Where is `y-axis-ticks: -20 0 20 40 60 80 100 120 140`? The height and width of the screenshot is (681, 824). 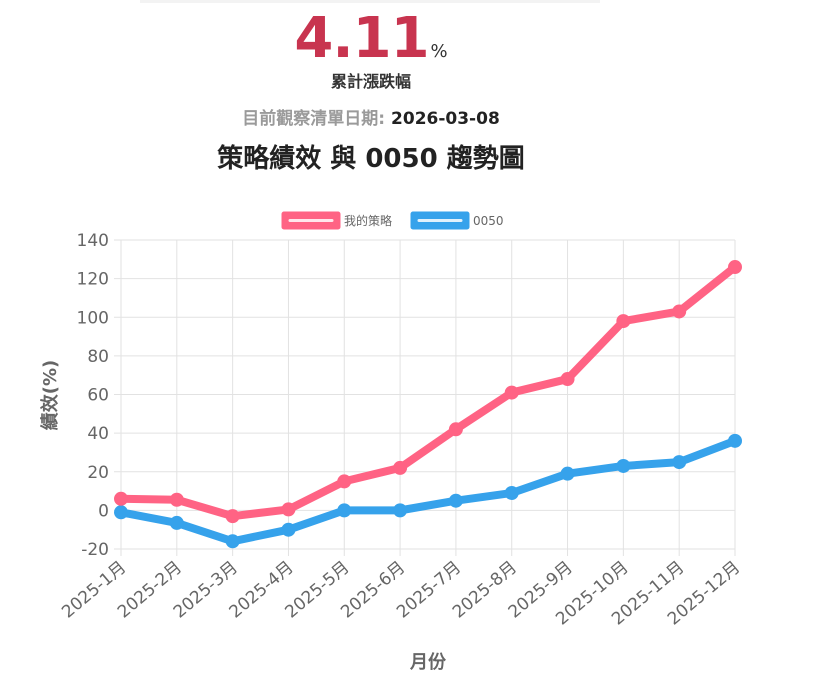
y-axis-ticks: -20 0 20 40 60 80 100 120 140 is located at coordinates (93, 395).